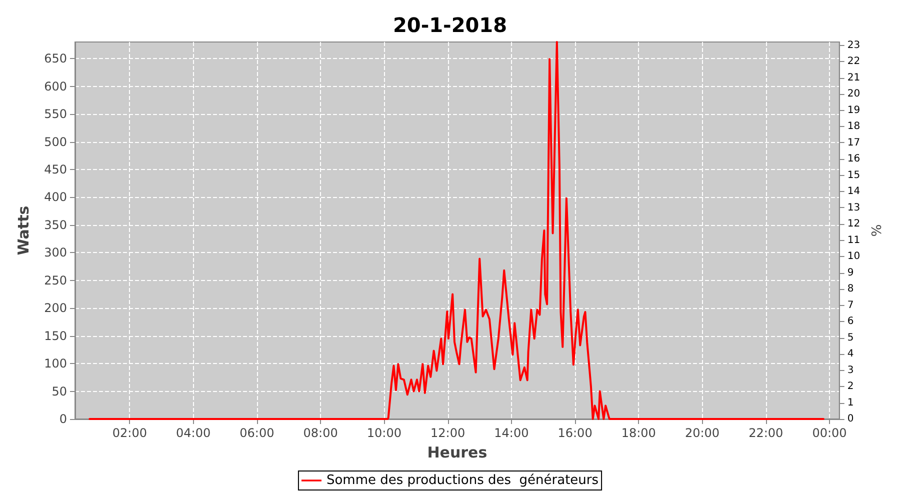 This screenshot has width=900, height=500. I want to click on x-tick-label: 04:00, so click(193, 433).